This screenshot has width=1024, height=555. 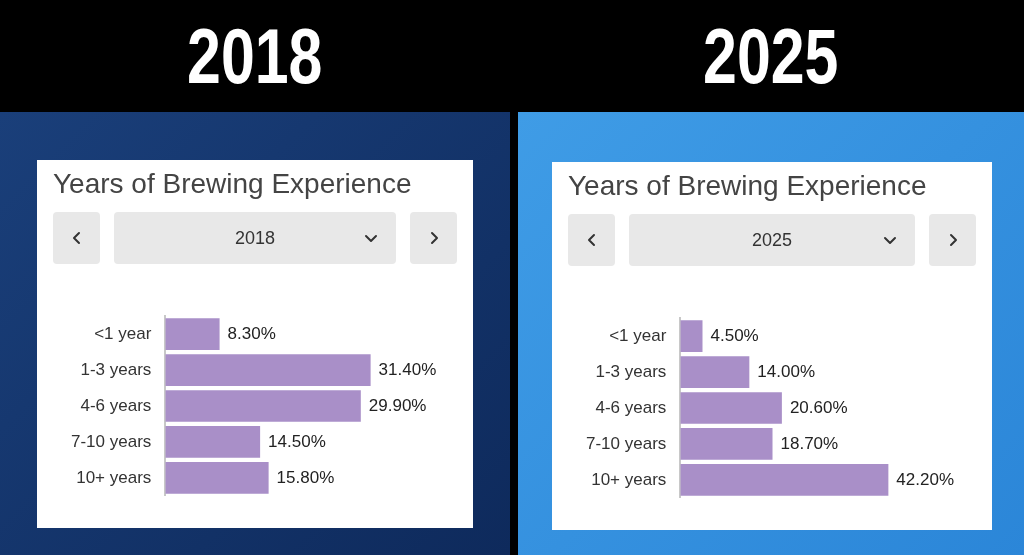 I want to click on data-label: 20.60%, so click(x=818, y=407).